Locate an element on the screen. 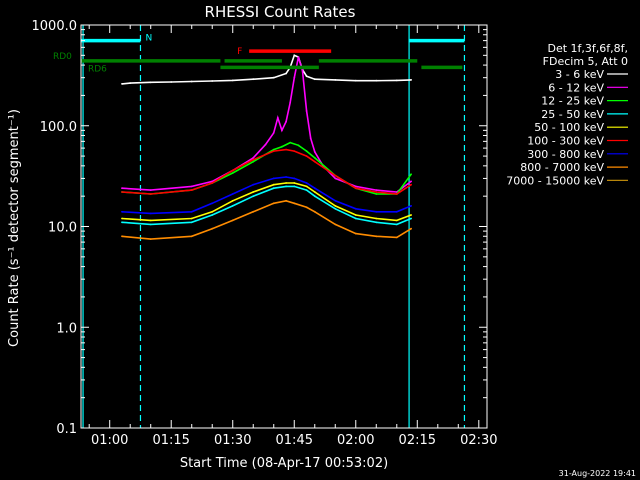  x-tick-label: 02:30 is located at coordinates (478, 440).